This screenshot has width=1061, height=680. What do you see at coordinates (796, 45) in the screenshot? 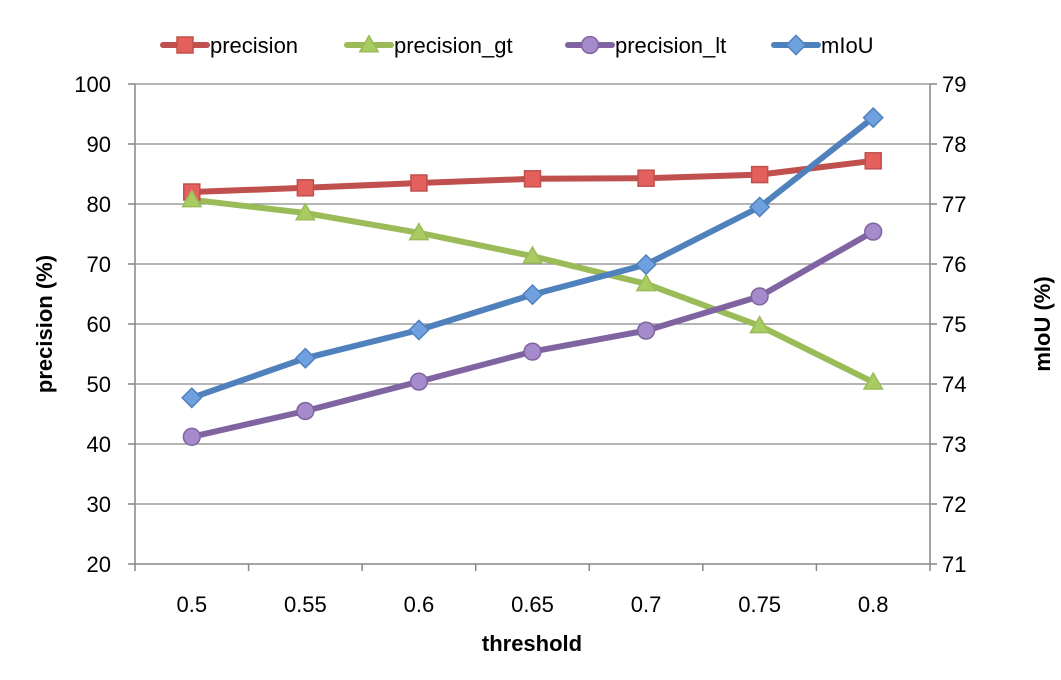
I see `legend-marker-mIoU` at bounding box center [796, 45].